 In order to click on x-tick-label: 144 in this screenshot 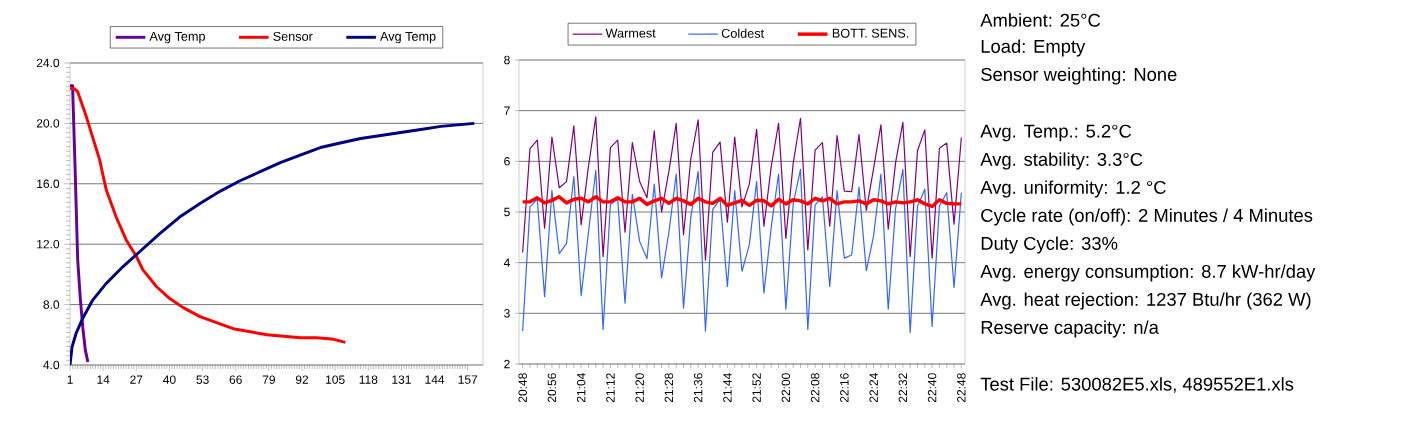, I will do `click(435, 379)`.